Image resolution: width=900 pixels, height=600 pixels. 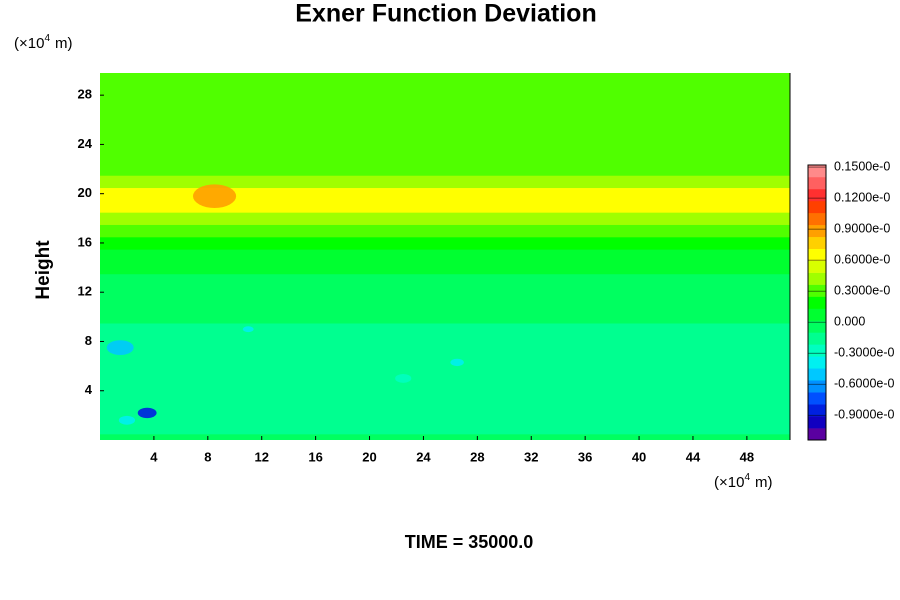 What do you see at coordinates (693, 456) in the screenshot?
I see `x-tick-label: 44` at bounding box center [693, 456].